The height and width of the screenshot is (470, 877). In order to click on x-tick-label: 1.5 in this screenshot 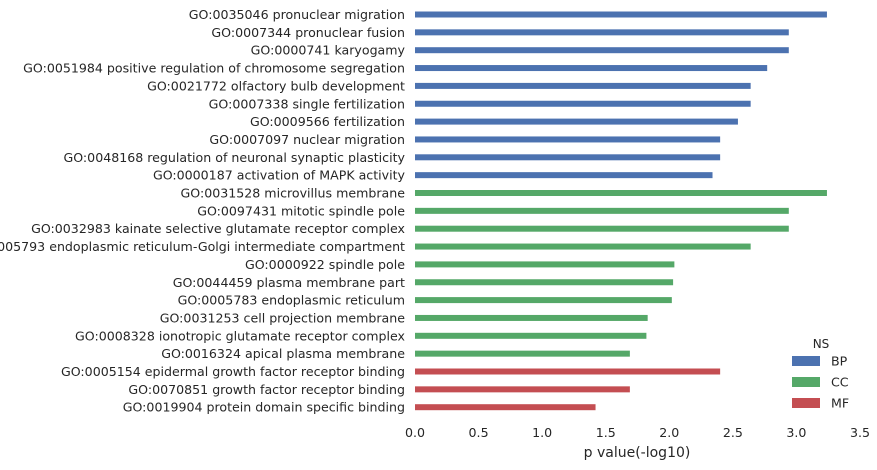, I will do `click(606, 432)`.